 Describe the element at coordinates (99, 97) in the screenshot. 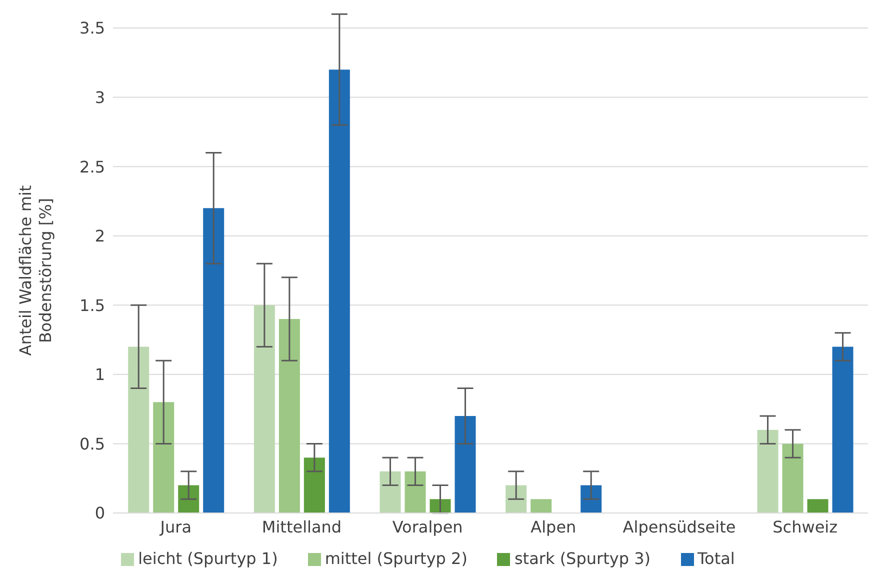

I see `y-tick-label: 3` at that location.